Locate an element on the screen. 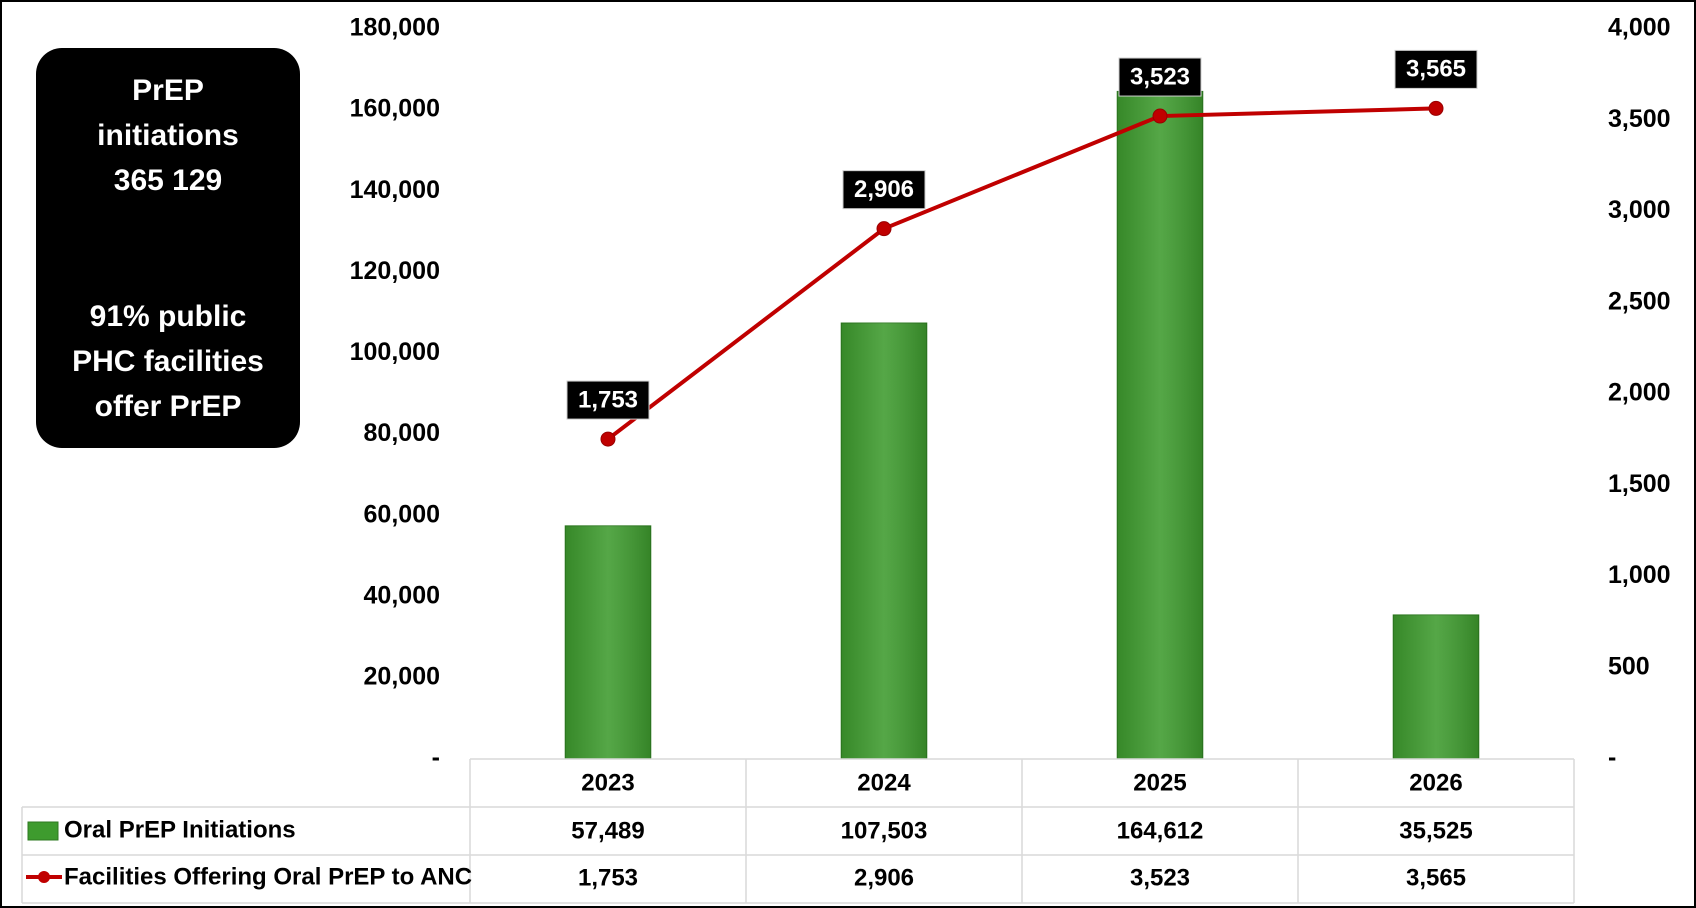 The image size is (1696, 908). y2-tick-label: 3,000 is located at coordinates (1639, 210).